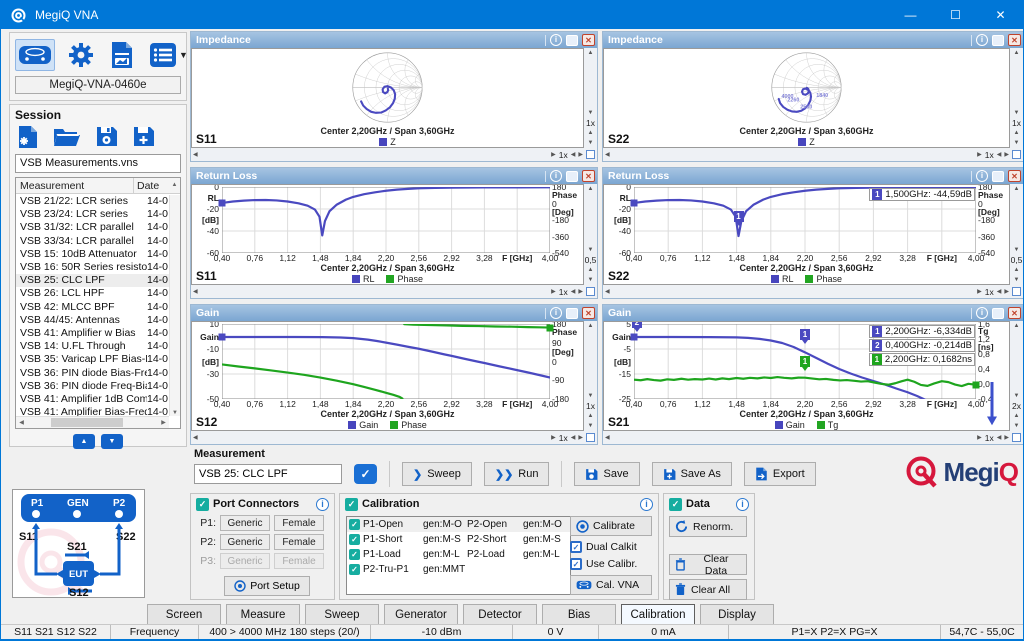 The height and width of the screenshot is (641, 1024). I want to click on list-scroll-down-icon: ▼, so click(175, 412).